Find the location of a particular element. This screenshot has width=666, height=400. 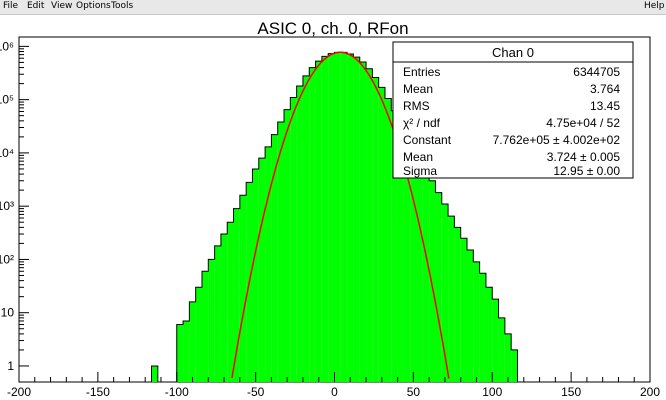

x-tick-label: -150 is located at coordinates (98, 392).